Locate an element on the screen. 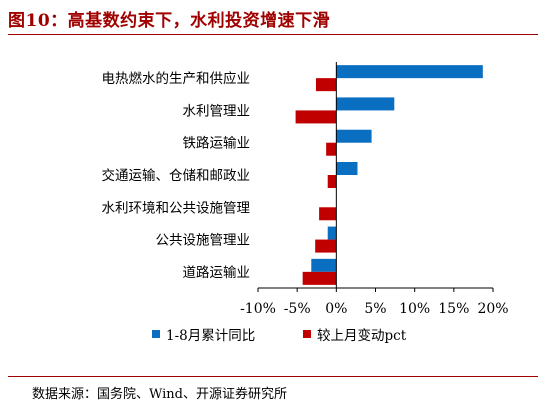 This screenshot has height=408, width=546. x-tick-label: 15% is located at coordinates (453, 309).